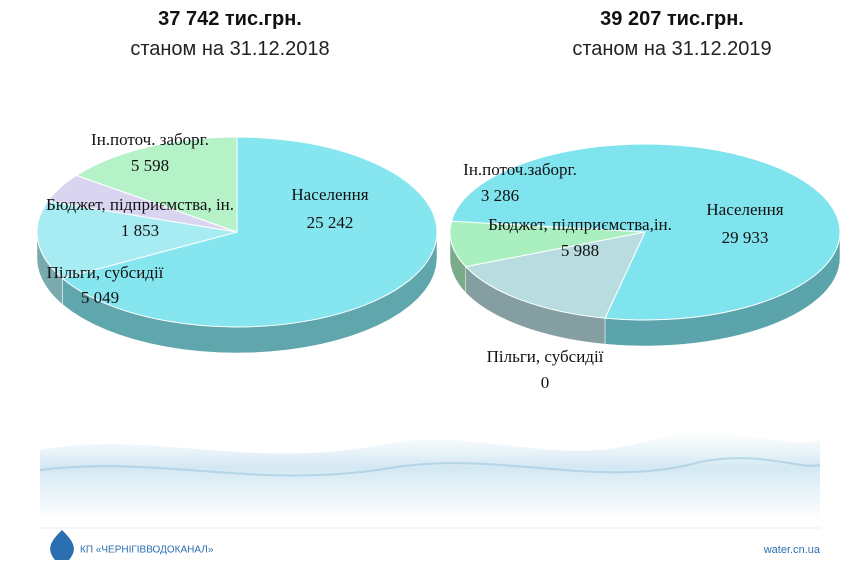 The image size is (846, 577). I want to click on slice-label: Ін.поточ. заборг., so click(150, 139).